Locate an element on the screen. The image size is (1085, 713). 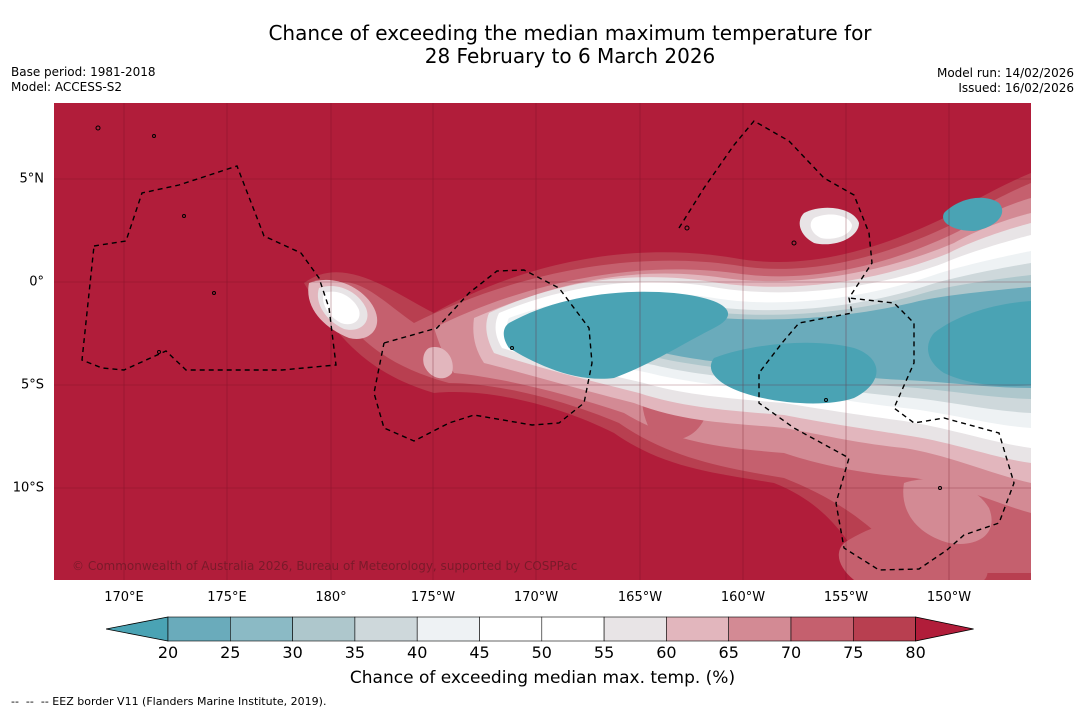
colorbar-tick-label: 50 is located at coordinates (541, 652).